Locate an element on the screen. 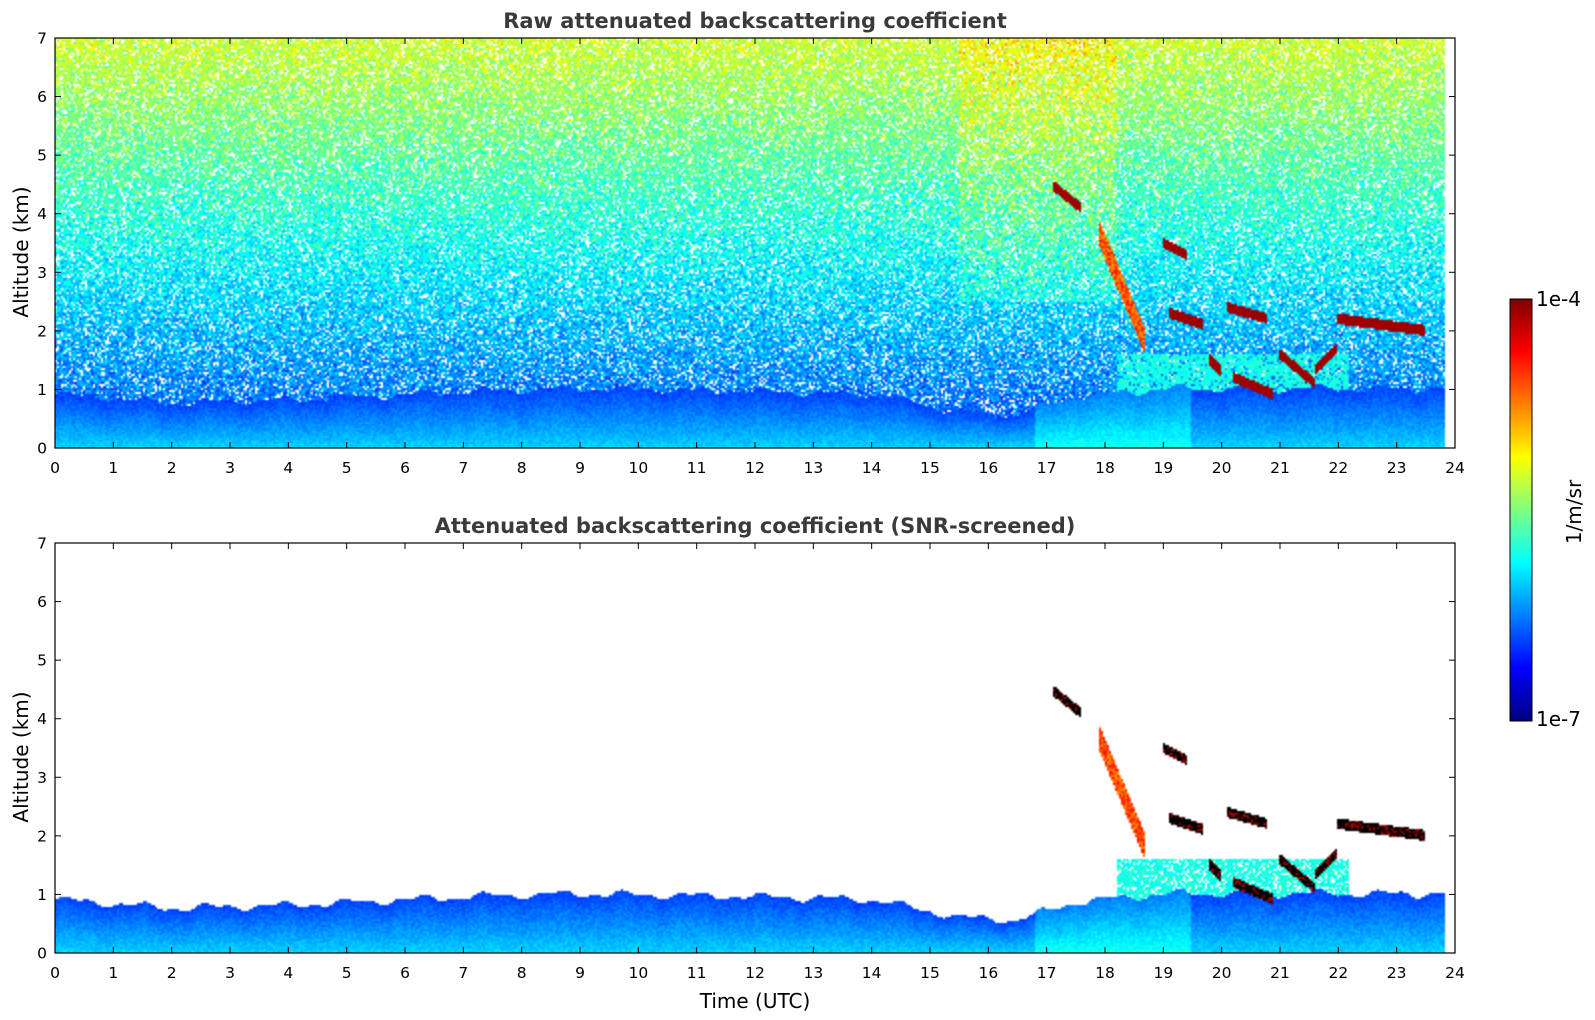 The height and width of the screenshot is (1020, 1595). colorbar: 1e-4 1e-7 1/m/sr is located at coordinates (1547, 509).